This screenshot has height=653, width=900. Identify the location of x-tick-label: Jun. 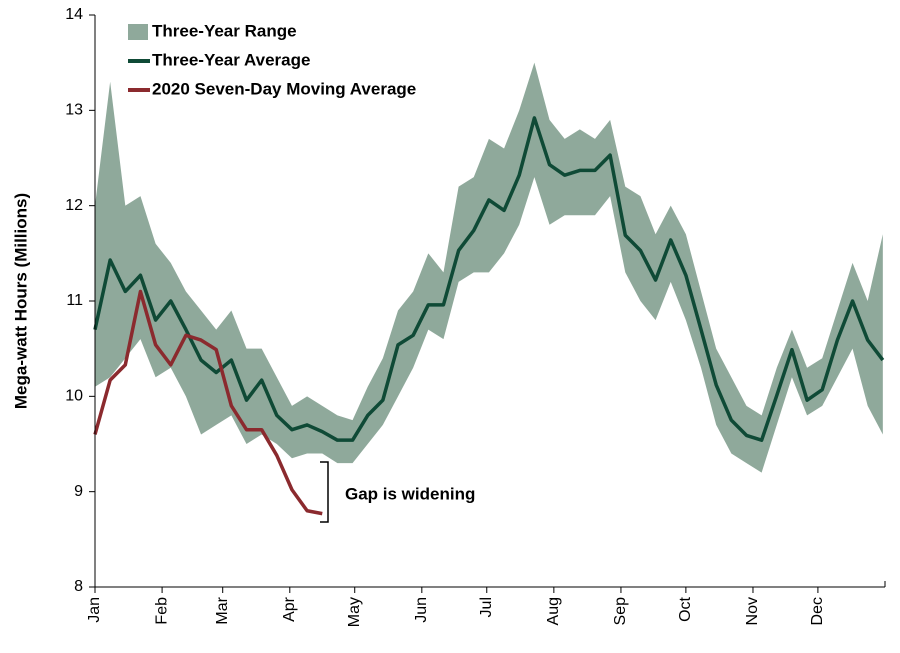
(421, 610).